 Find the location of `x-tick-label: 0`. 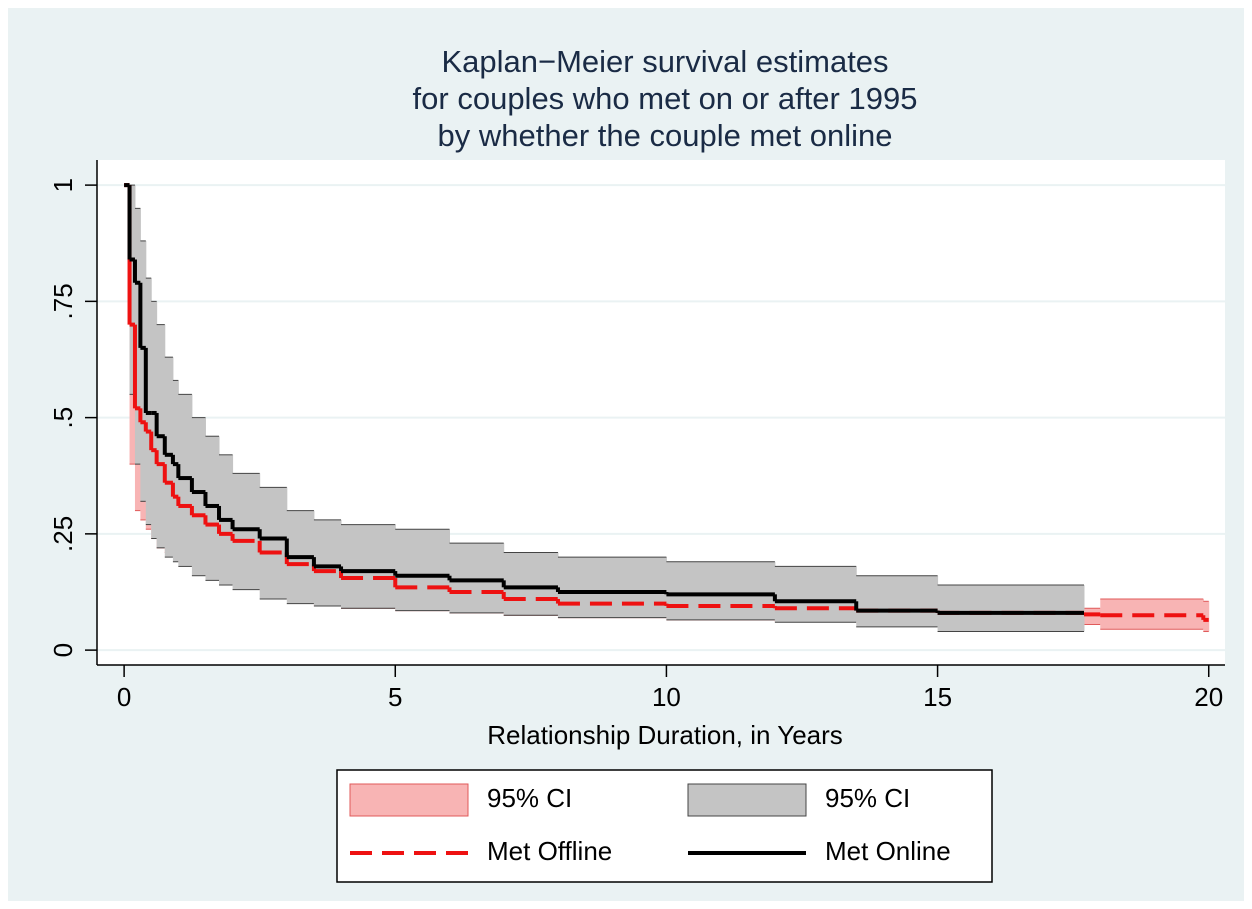

x-tick-label: 0 is located at coordinates (124, 697).